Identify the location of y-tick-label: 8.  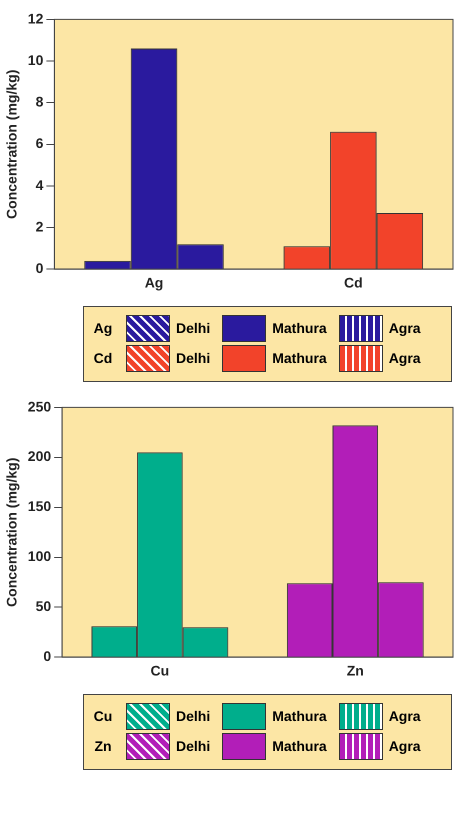
(40, 102).